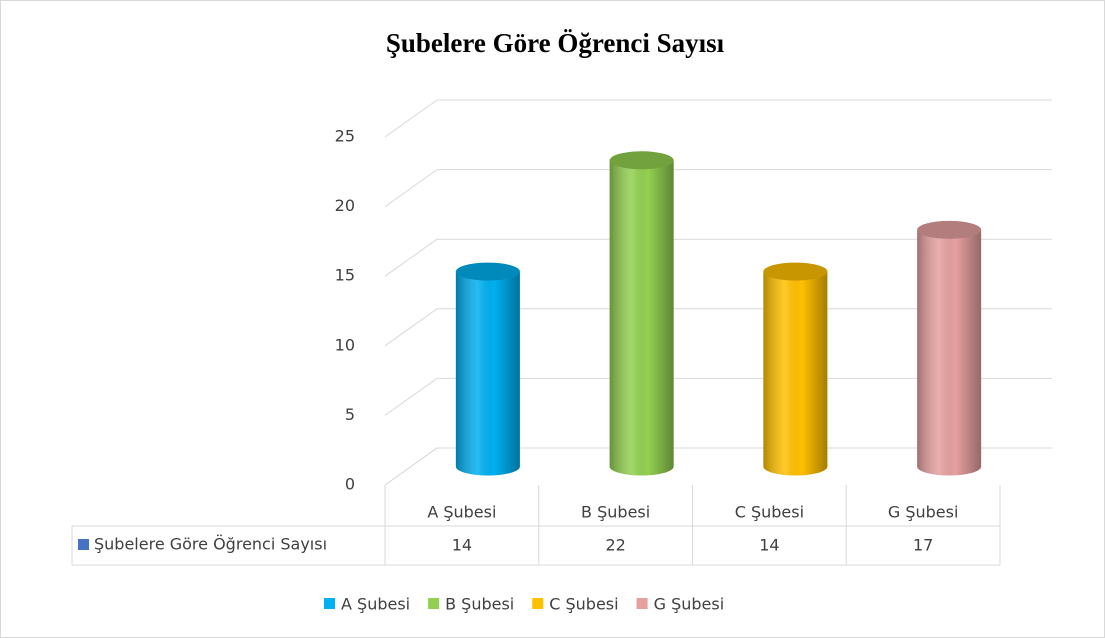 Image resolution: width=1105 pixels, height=638 pixels. What do you see at coordinates (923, 512) in the screenshot?
I see `x-tick-label: G Şubesi` at bounding box center [923, 512].